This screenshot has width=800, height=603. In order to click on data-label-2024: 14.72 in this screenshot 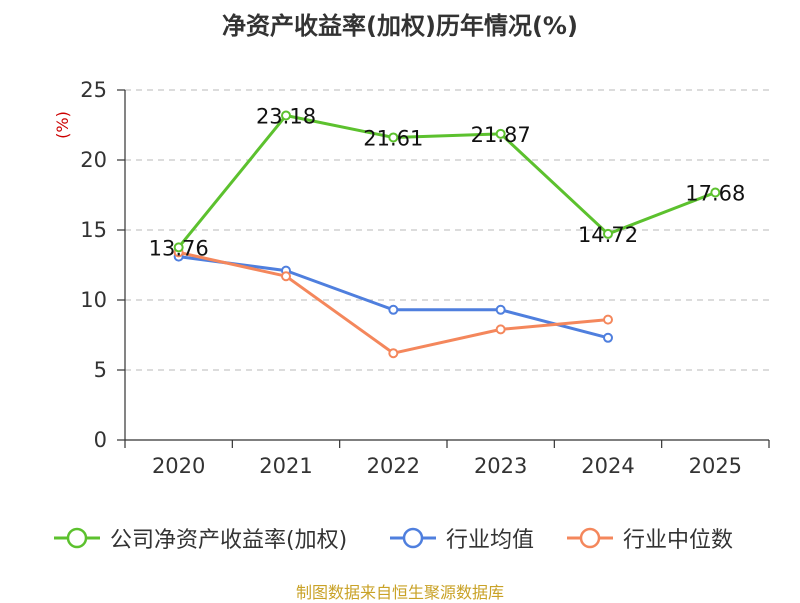, I will do `click(608, 235)`.